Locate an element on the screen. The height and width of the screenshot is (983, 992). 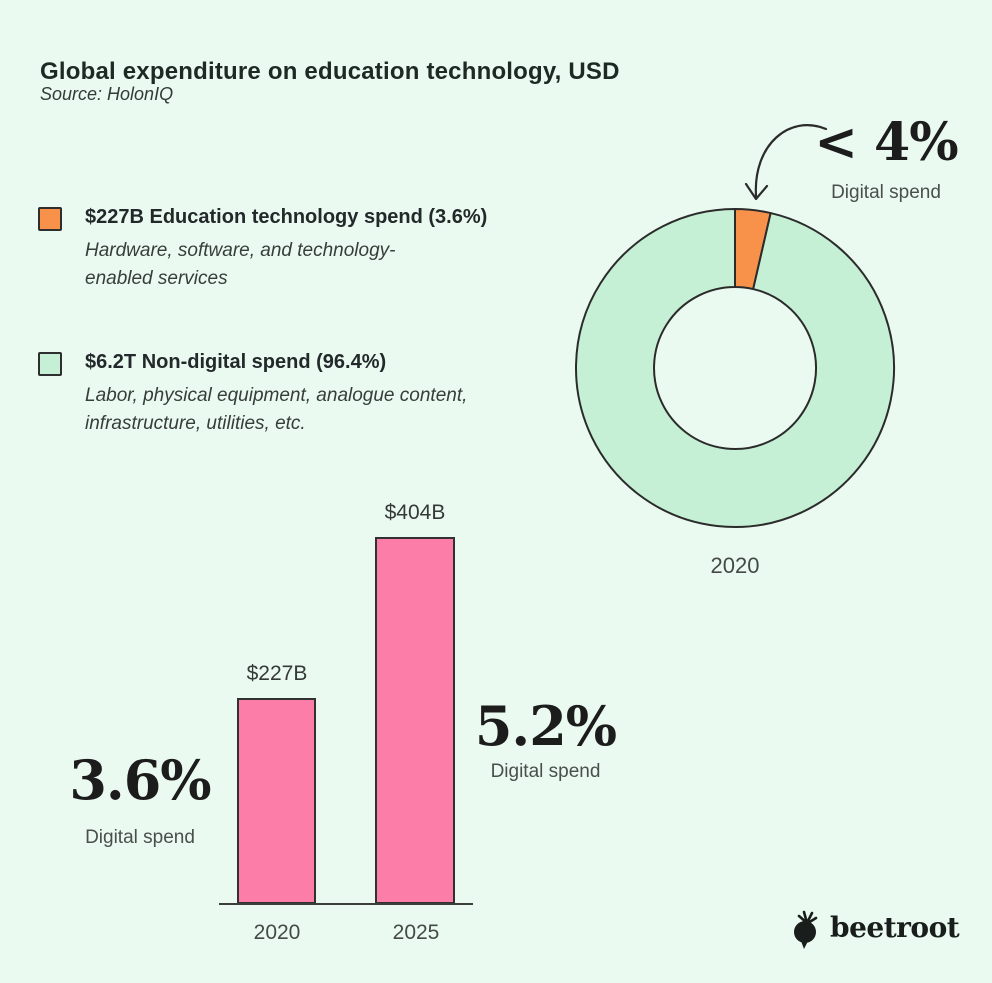
donut-callout-label: Digital spend is located at coordinates (886, 192).